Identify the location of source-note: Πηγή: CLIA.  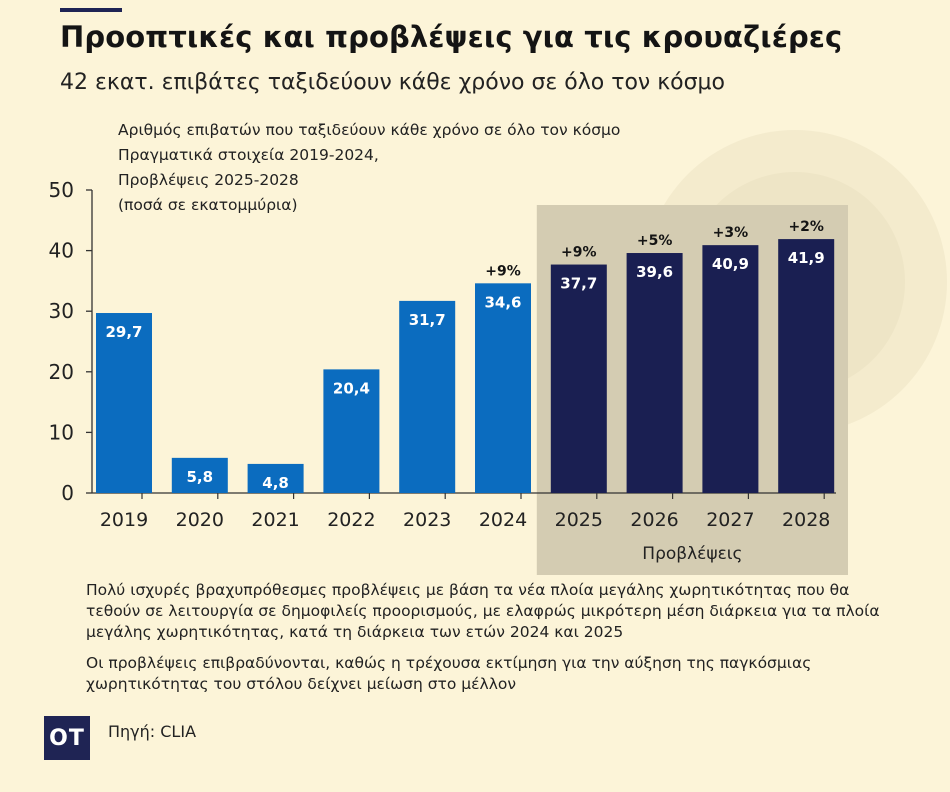
(152, 731).